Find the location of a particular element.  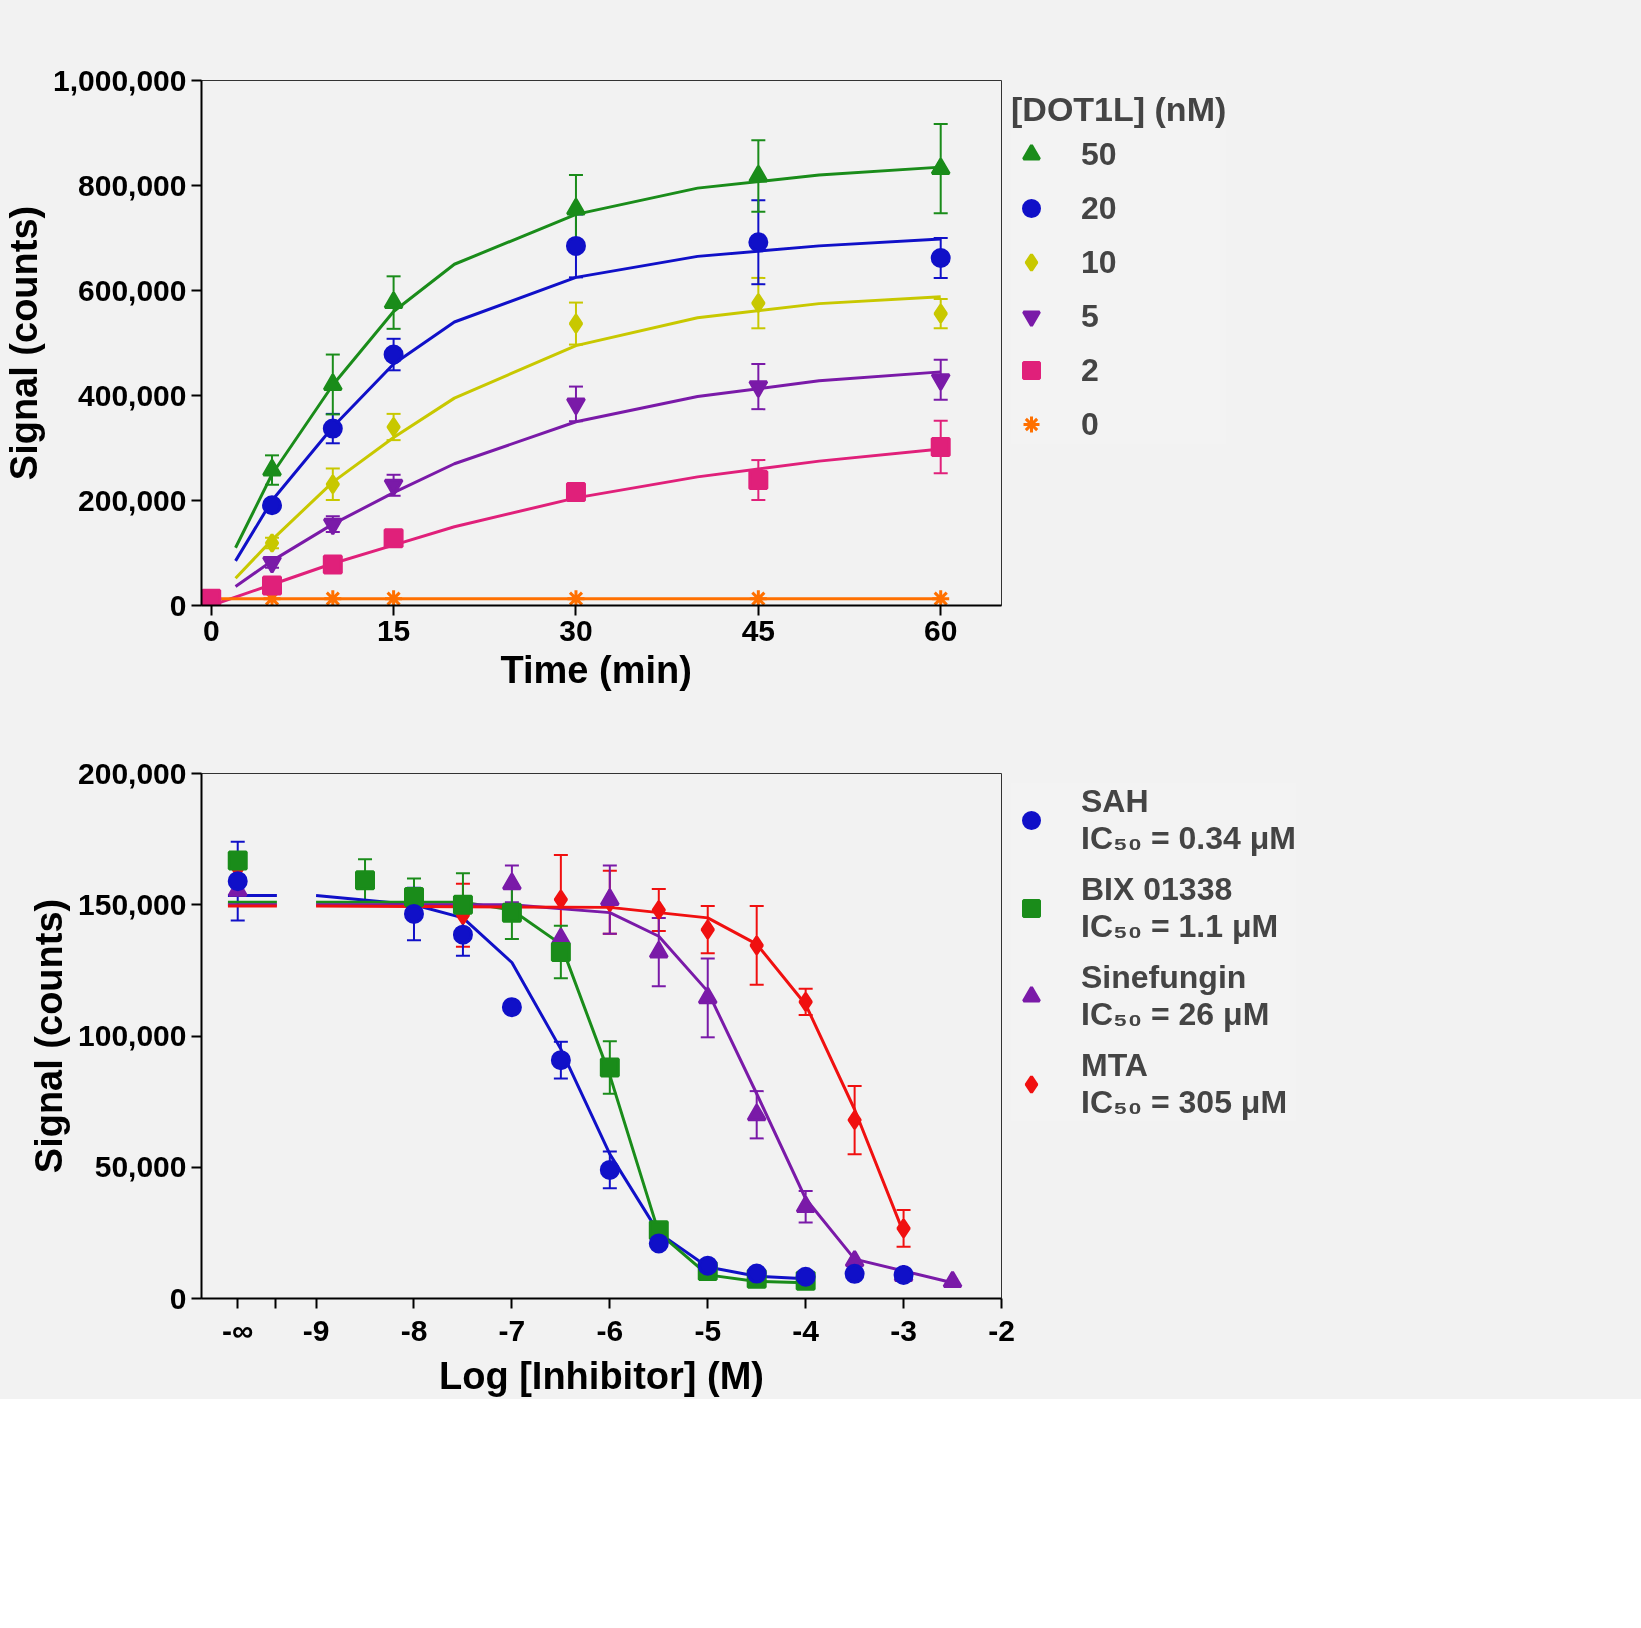

x-tick-label: -9 is located at coordinates (316, 1330).